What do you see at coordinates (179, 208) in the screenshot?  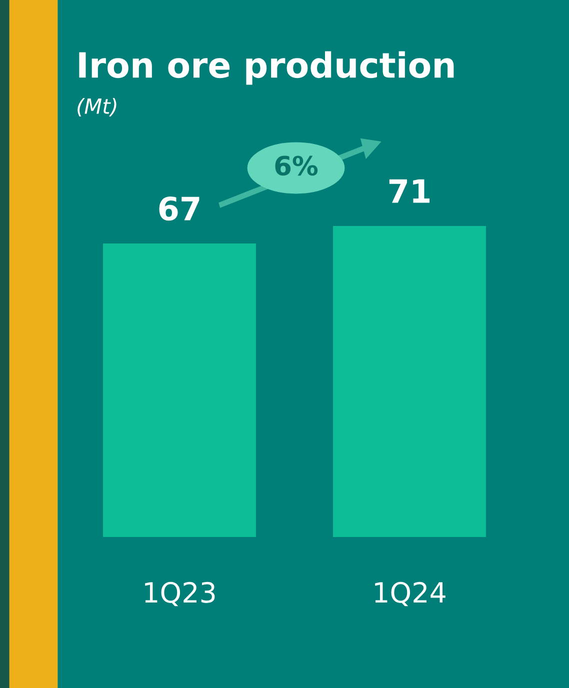 I see `data-label: 67` at bounding box center [179, 208].